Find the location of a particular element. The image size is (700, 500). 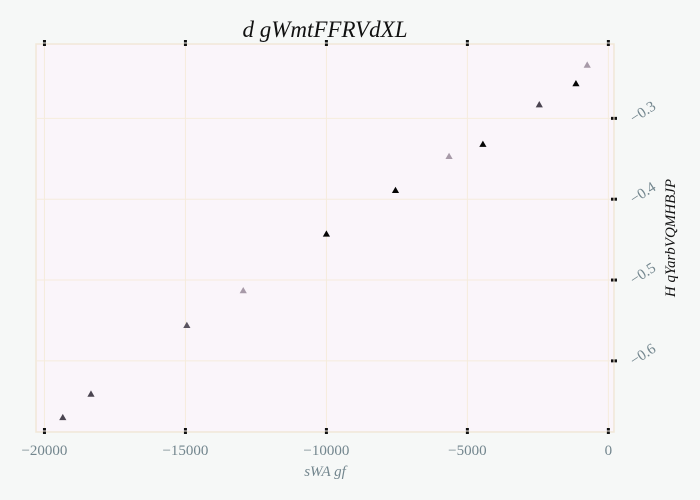

x-tick-label: −15000 is located at coordinates (185, 451).